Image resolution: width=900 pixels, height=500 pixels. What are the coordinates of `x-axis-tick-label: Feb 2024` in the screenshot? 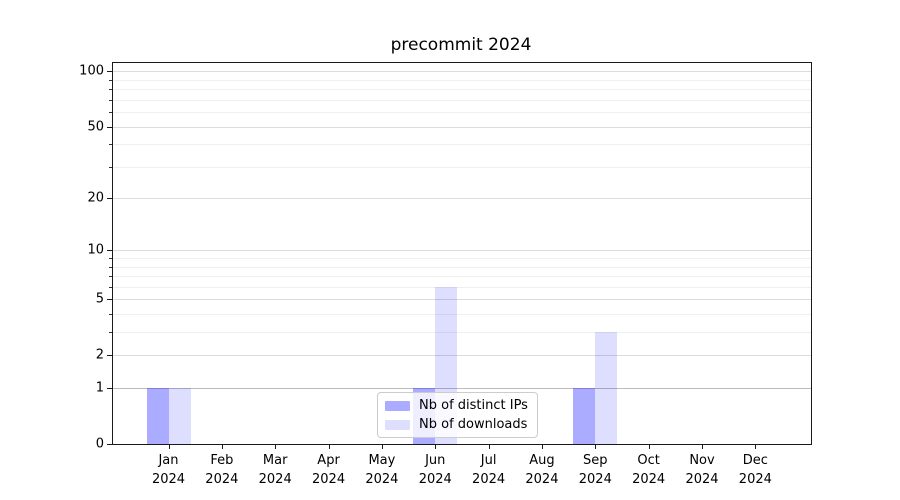 It's located at (222, 470).